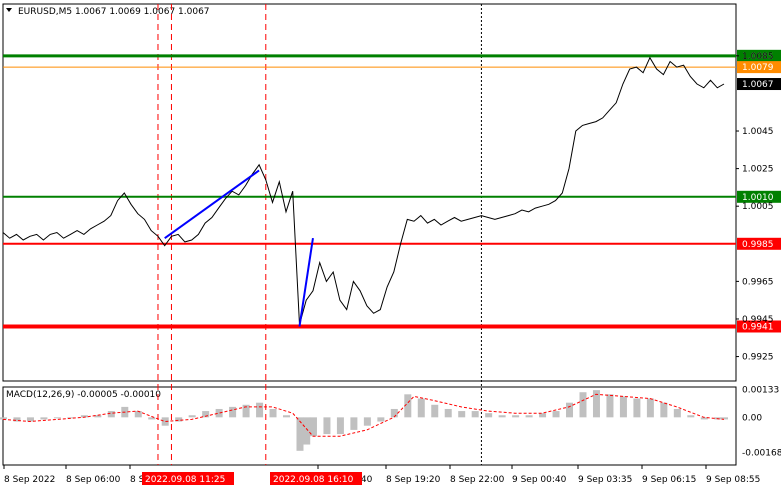 This screenshot has width=781, height=489. I want to click on y-tick-label-6: 0.9925, so click(758, 358).